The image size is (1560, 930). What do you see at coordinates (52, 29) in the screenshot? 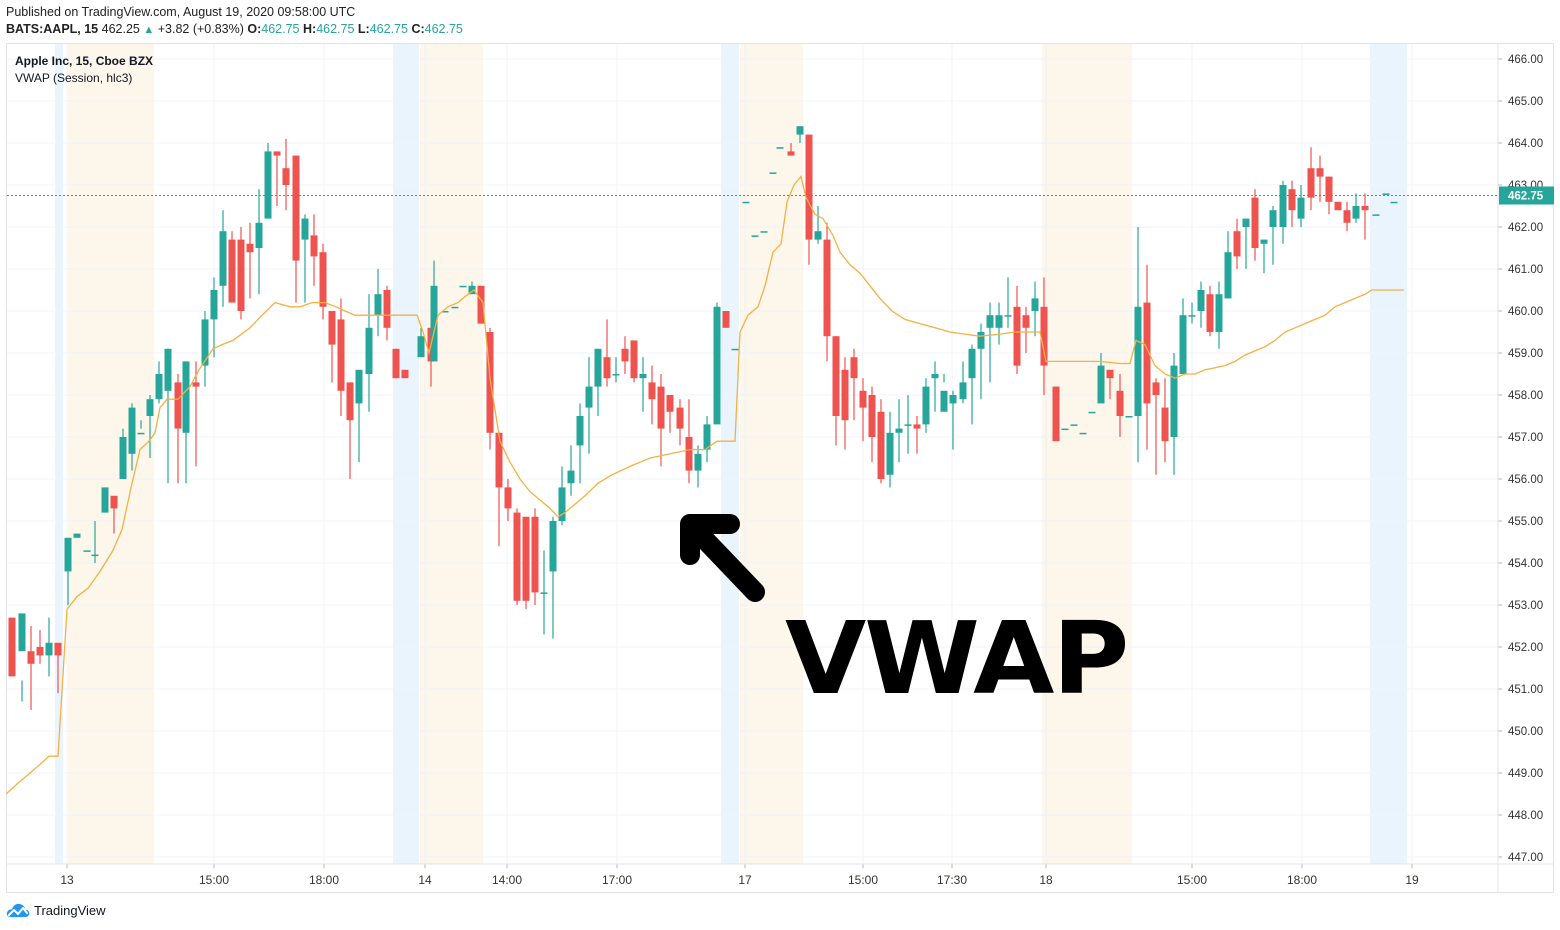
I see `symbol-name: BATS:AAPL, 15` at bounding box center [52, 29].